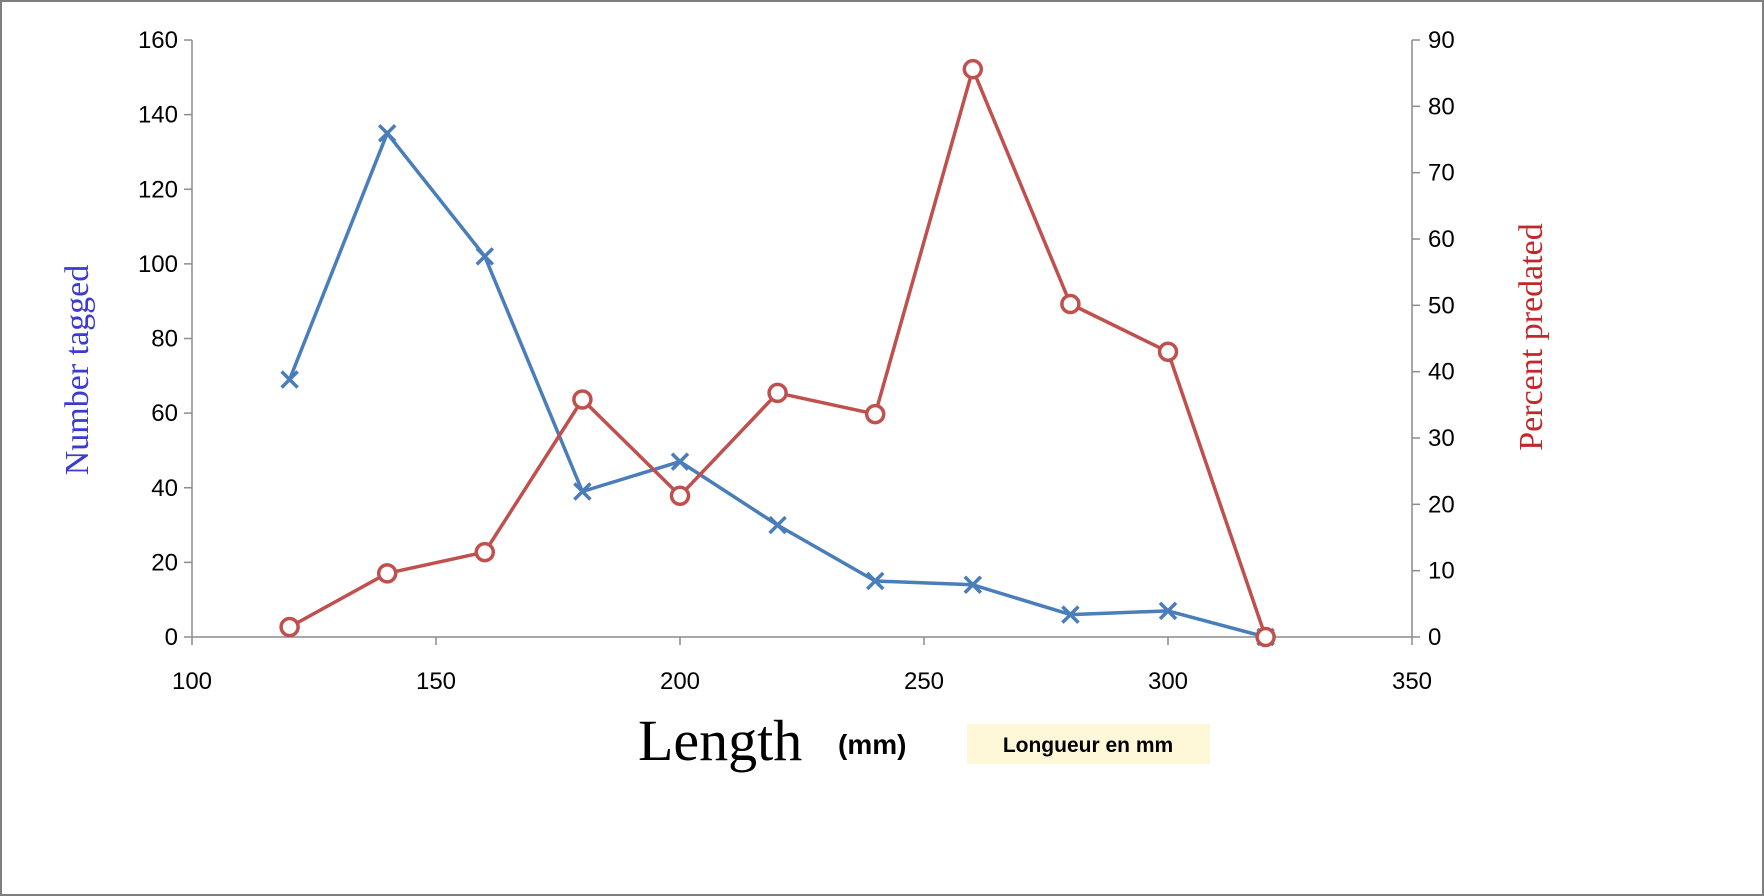 This screenshot has width=1764, height=896. Describe the element at coordinates (171, 637) in the screenshot. I see `y-left-tick-label: 0` at that location.